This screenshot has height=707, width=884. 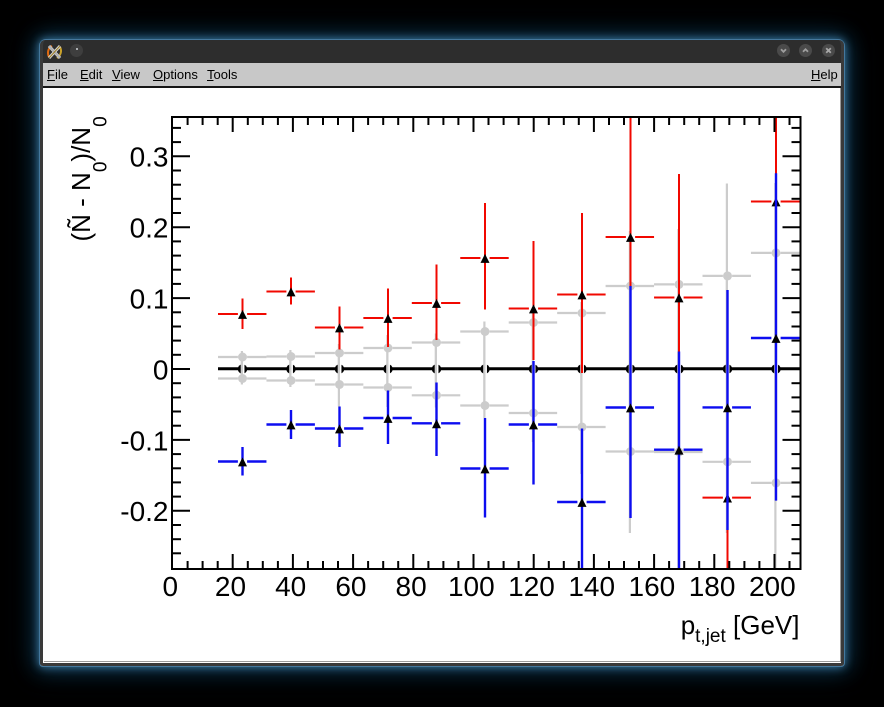 What do you see at coordinates (350, 586) in the screenshot?
I see `svg-text: 60` at bounding box center [350, 586].